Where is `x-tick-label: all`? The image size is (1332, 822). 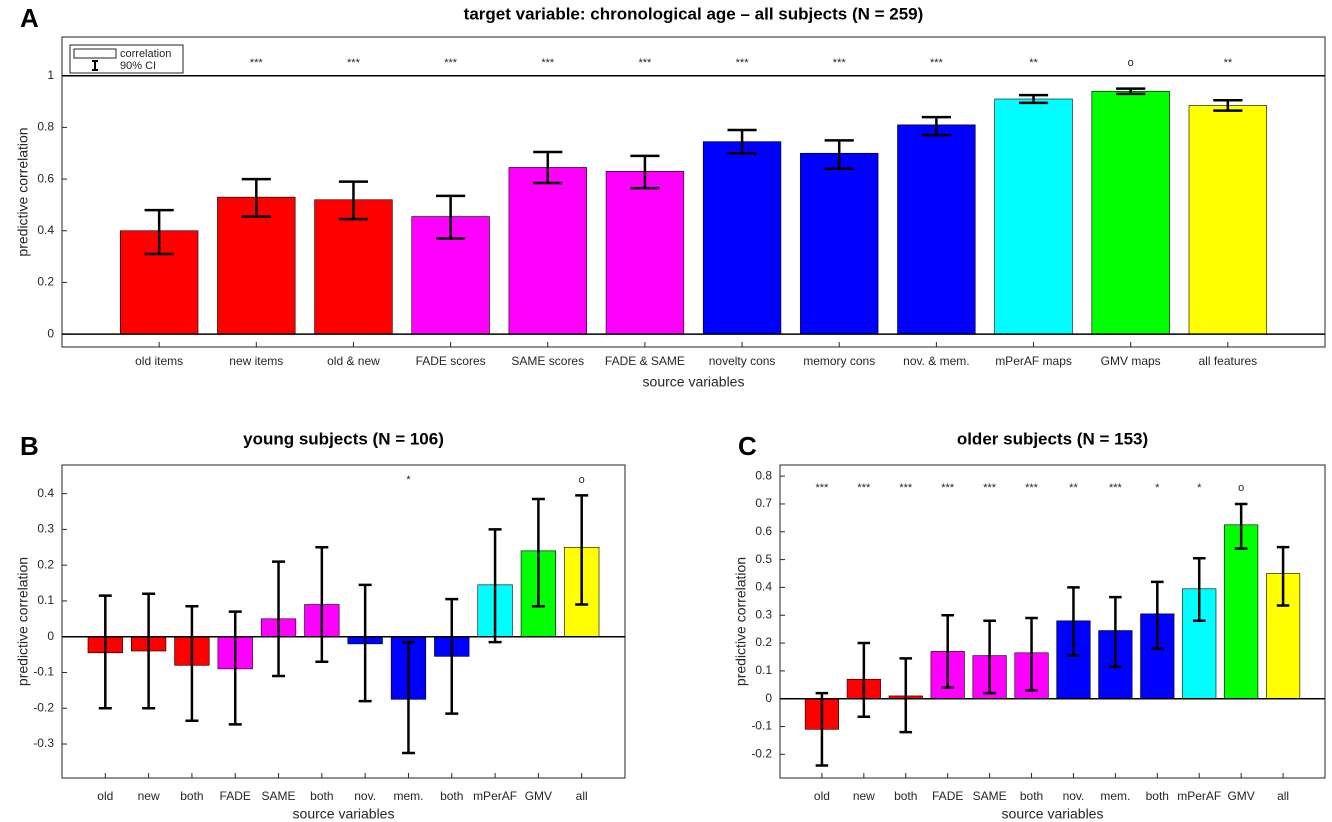 x-tick-label: all is located at coordinates (582, 796).